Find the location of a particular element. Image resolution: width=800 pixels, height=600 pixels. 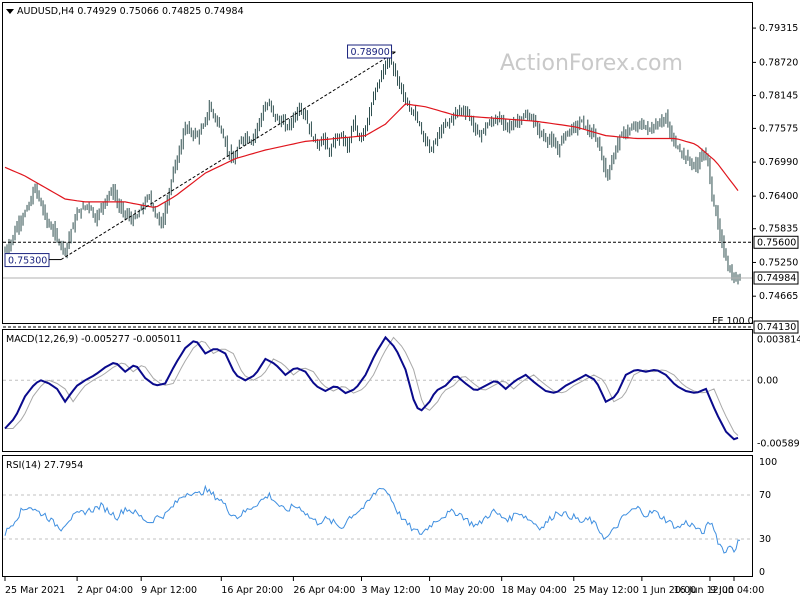

watermark: ActionForex.com is located at coordinates (591, 63).